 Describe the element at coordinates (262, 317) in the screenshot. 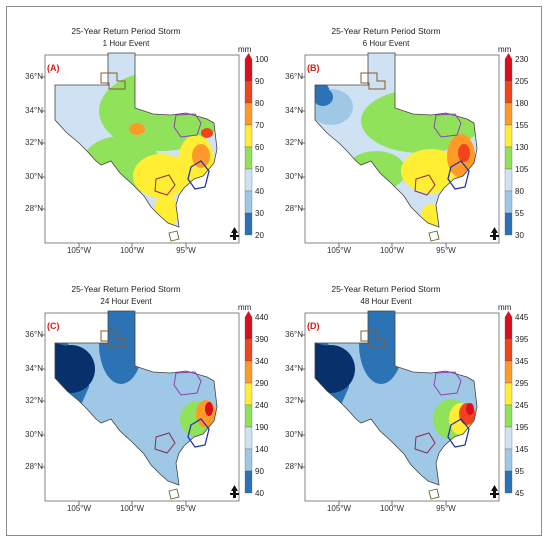

I see `colorbar-label: 440` at that location.